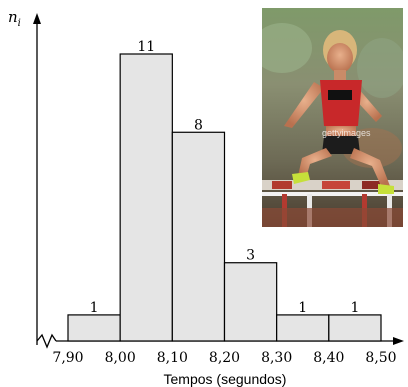 Image resolution: width=408 pixels, height=387 pixels. I want to click on y-axis-arrow, so click(37, 18).